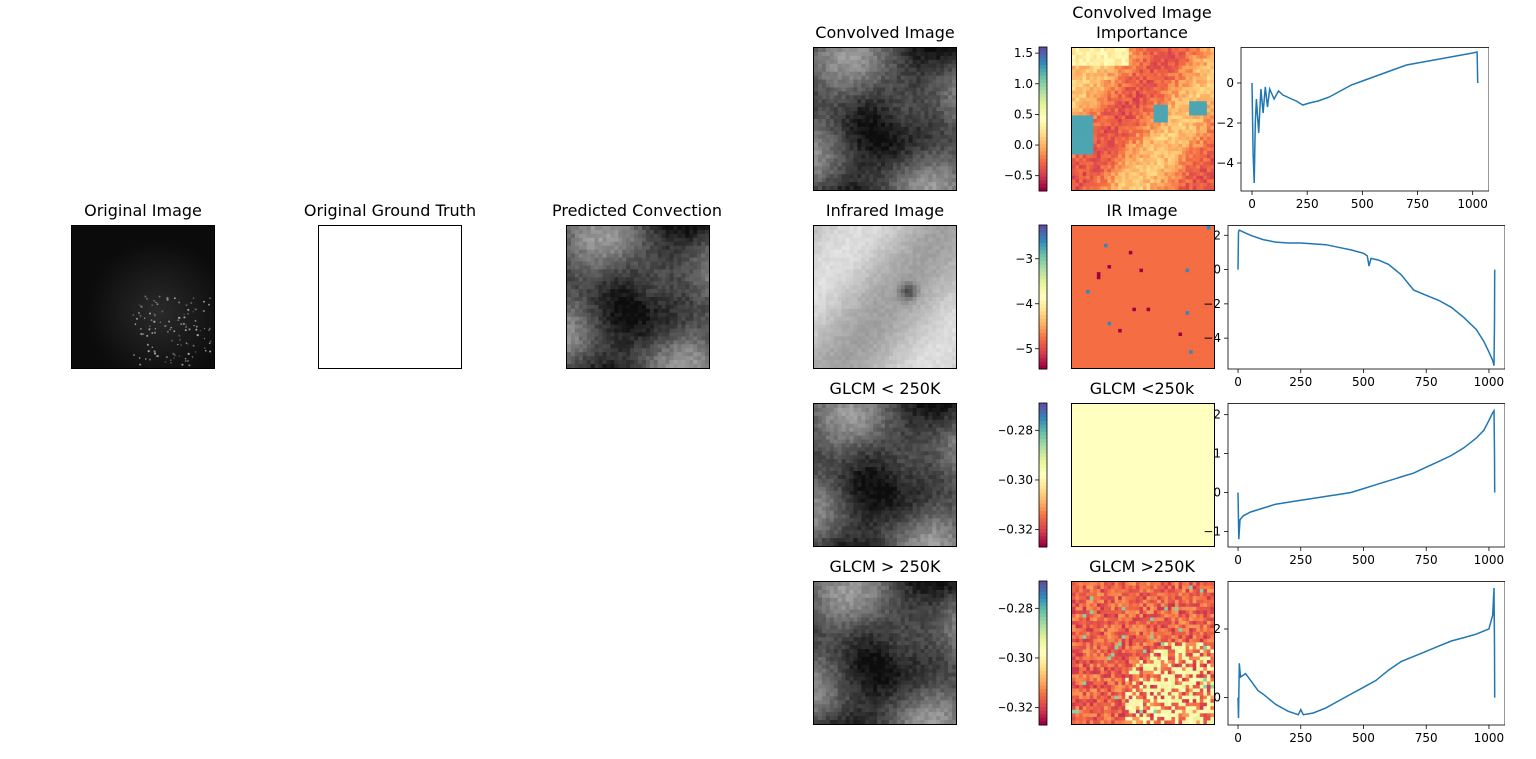 The height and width of the screenshot is (759, 1536). I want to click on colorbar-frame, so click(1043, 475).